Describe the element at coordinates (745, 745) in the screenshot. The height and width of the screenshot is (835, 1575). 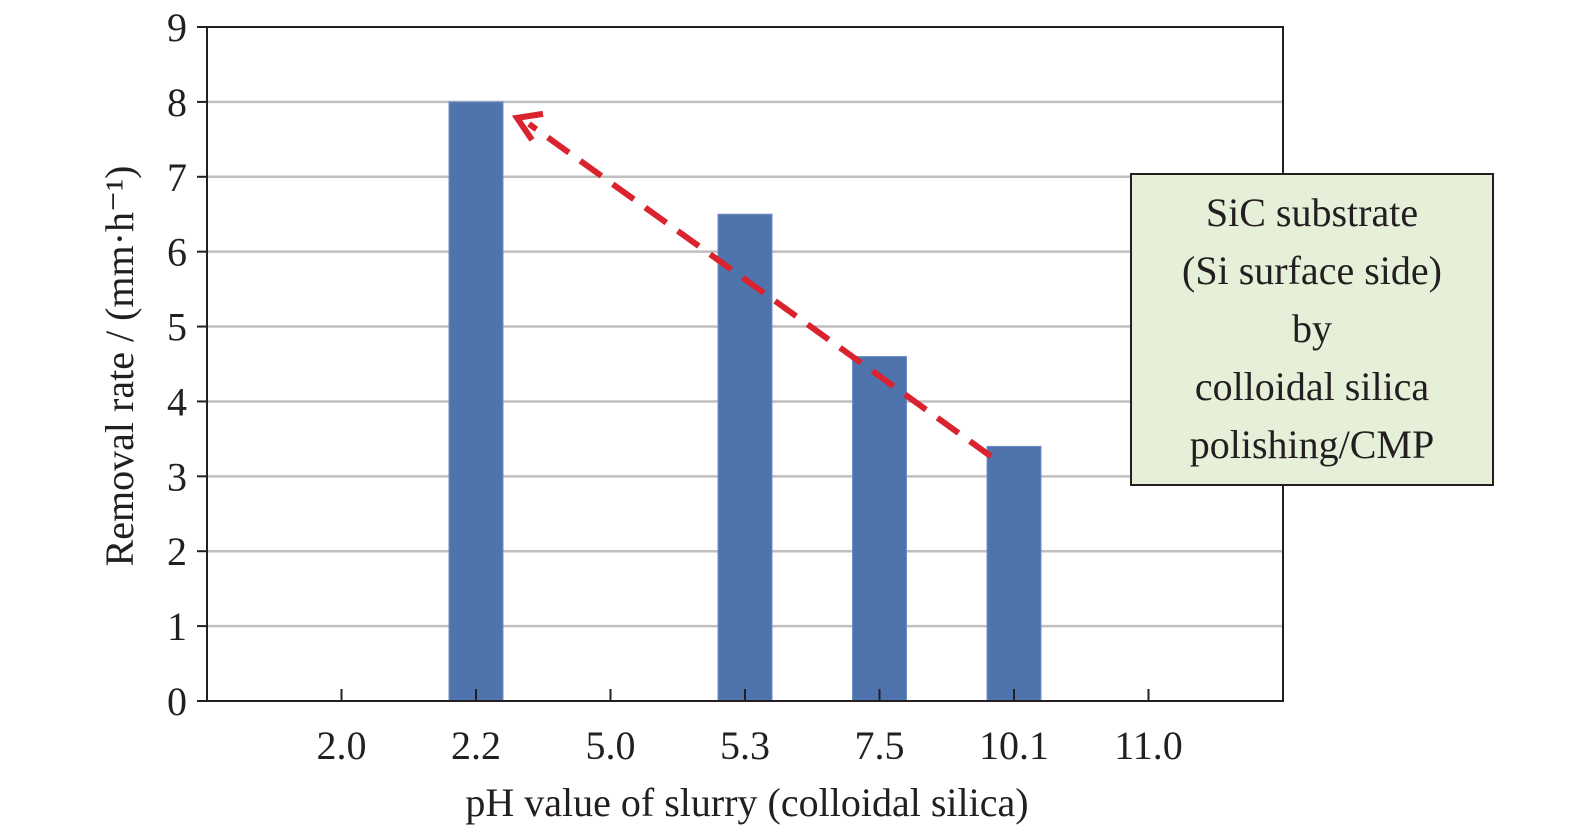
I see `x-tick-label: 5.3` at that location.